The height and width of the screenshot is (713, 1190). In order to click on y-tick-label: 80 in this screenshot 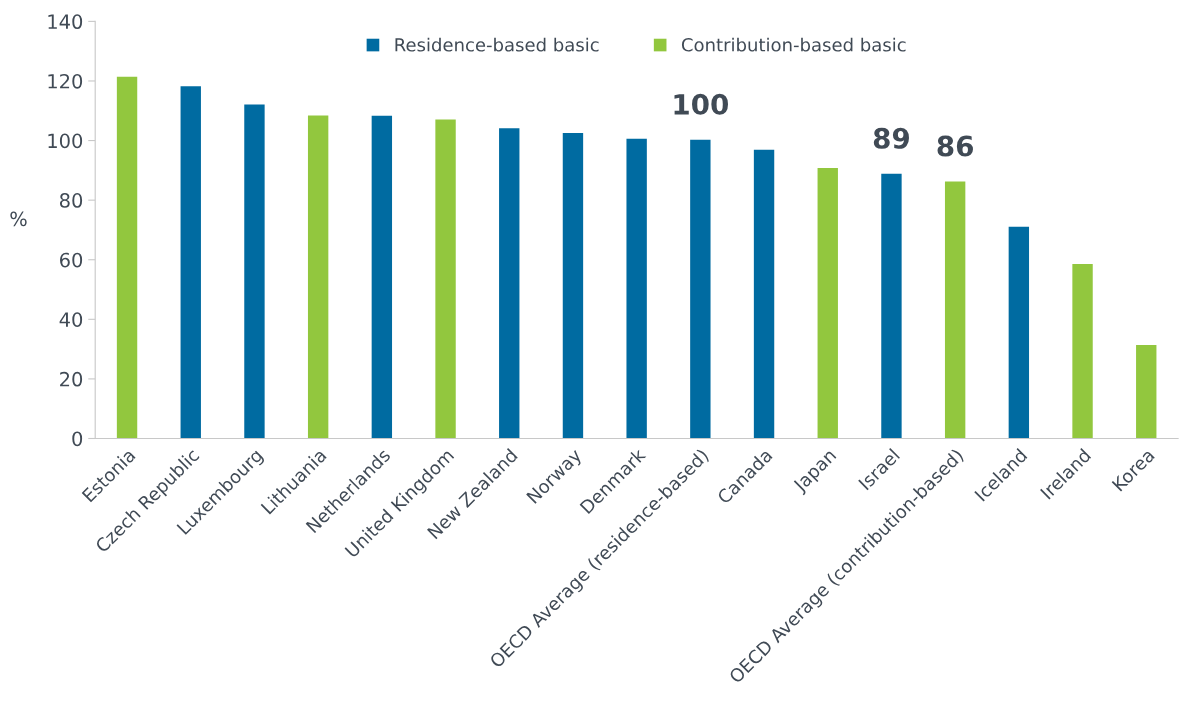, I will do `click(71, 200)`.